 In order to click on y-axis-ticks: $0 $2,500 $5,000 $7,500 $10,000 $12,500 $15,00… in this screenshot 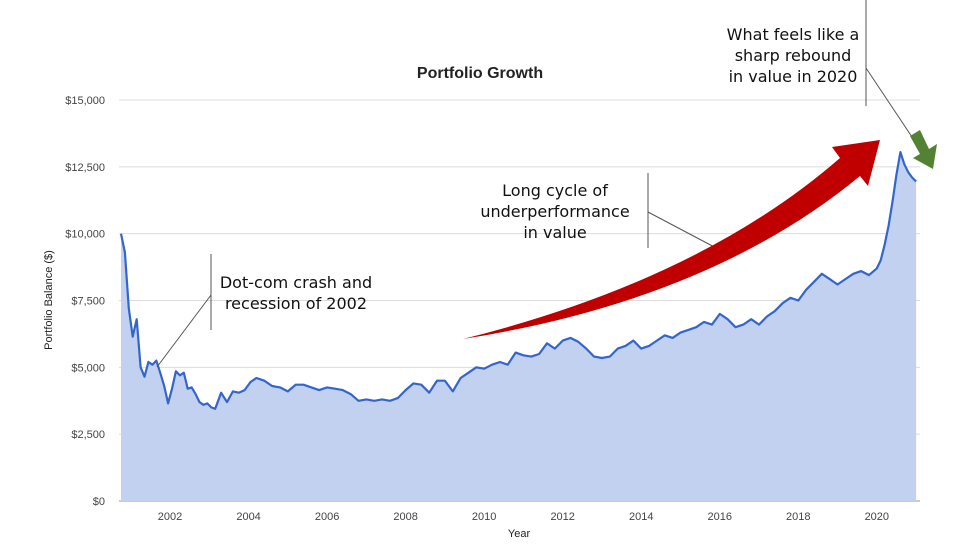, I will do `click(85, 301)`.